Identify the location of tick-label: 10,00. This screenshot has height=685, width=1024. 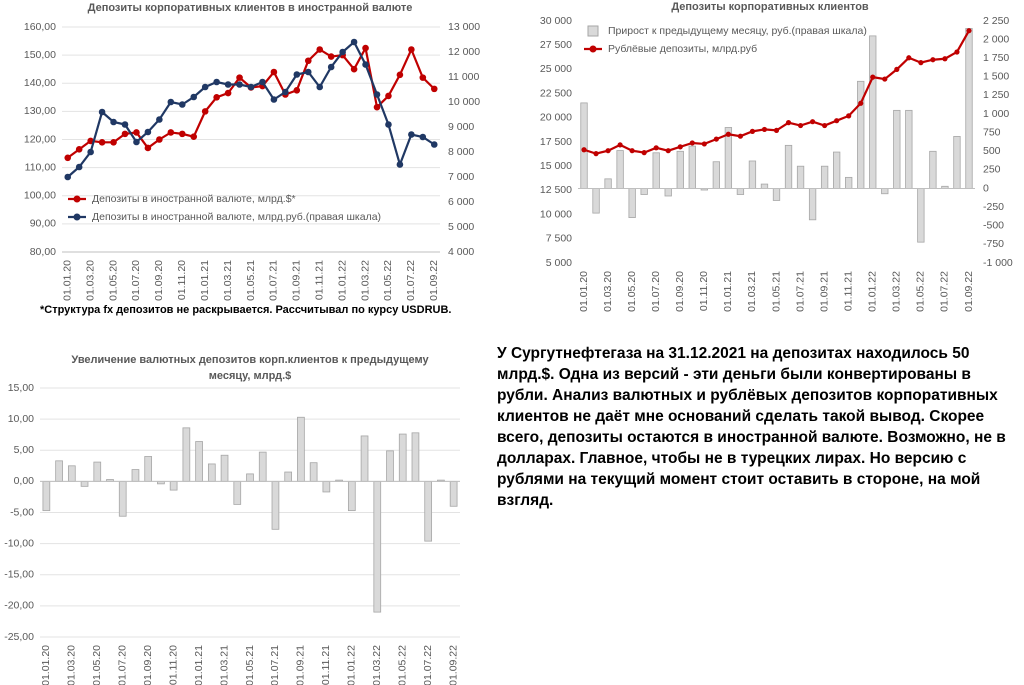
(21, 419).